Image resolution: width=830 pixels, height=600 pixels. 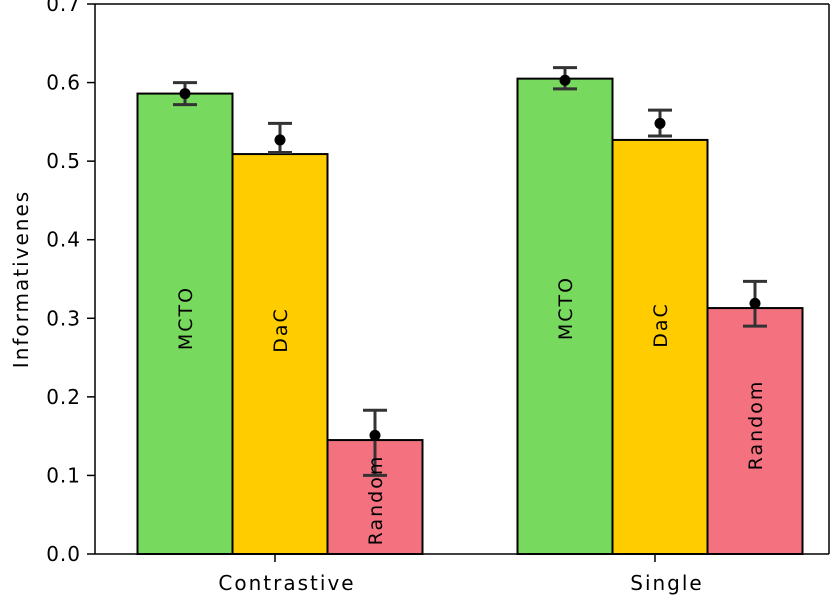 I want to click on y-tick-label: 0.5, so click(x=63, y=161).